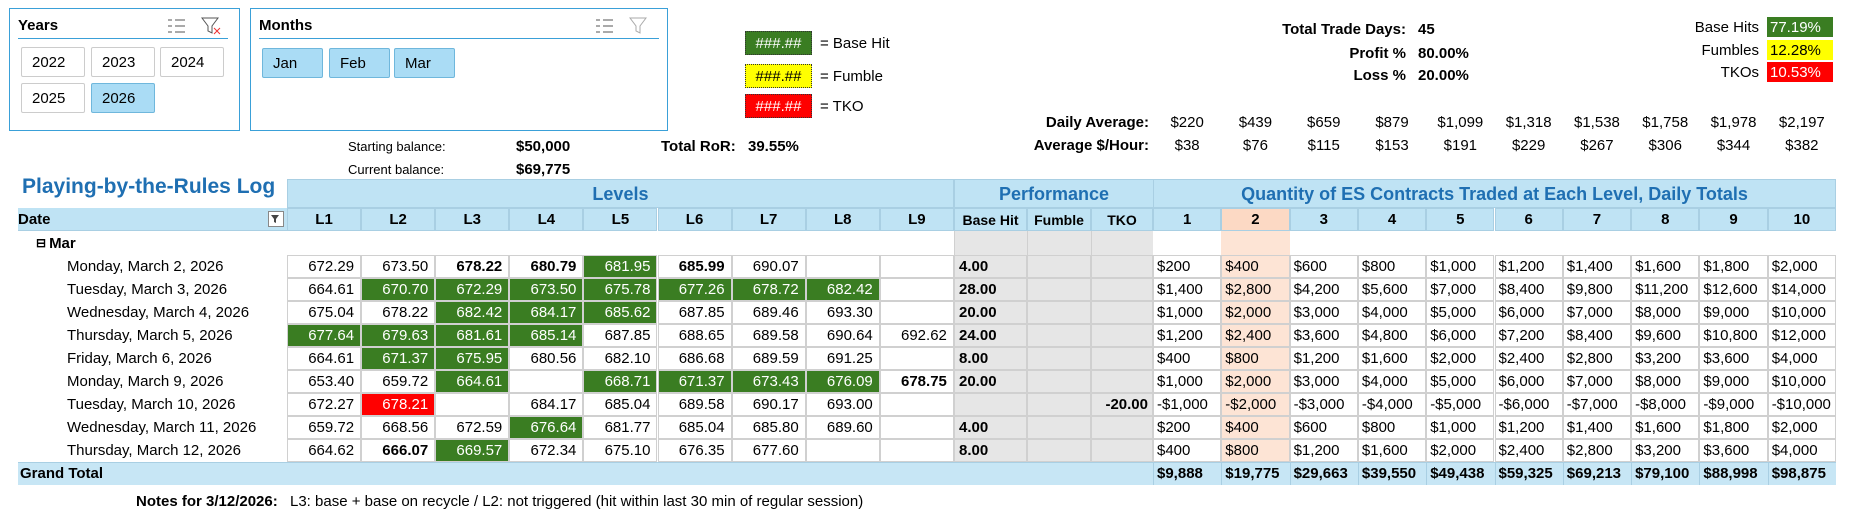  What do you see at coordinates (1733, 122) in the screenshot?
I see `average-value: $1,978` at bounding box center [1733, 122].